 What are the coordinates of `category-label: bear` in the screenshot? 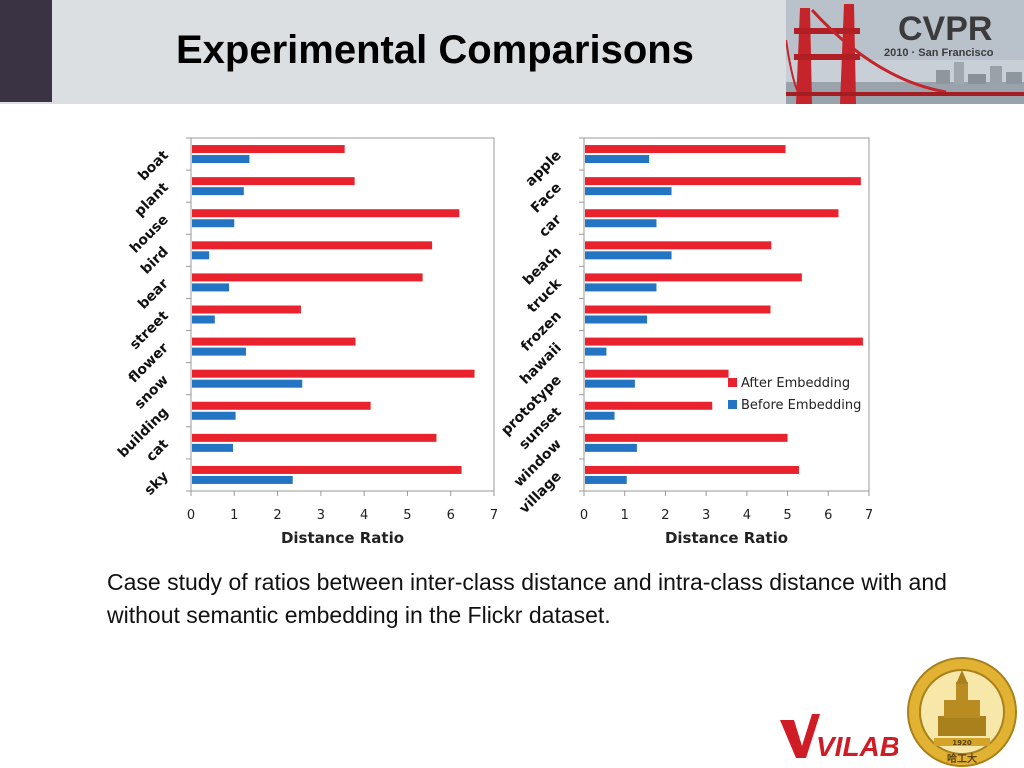 It's located at (153, 294).